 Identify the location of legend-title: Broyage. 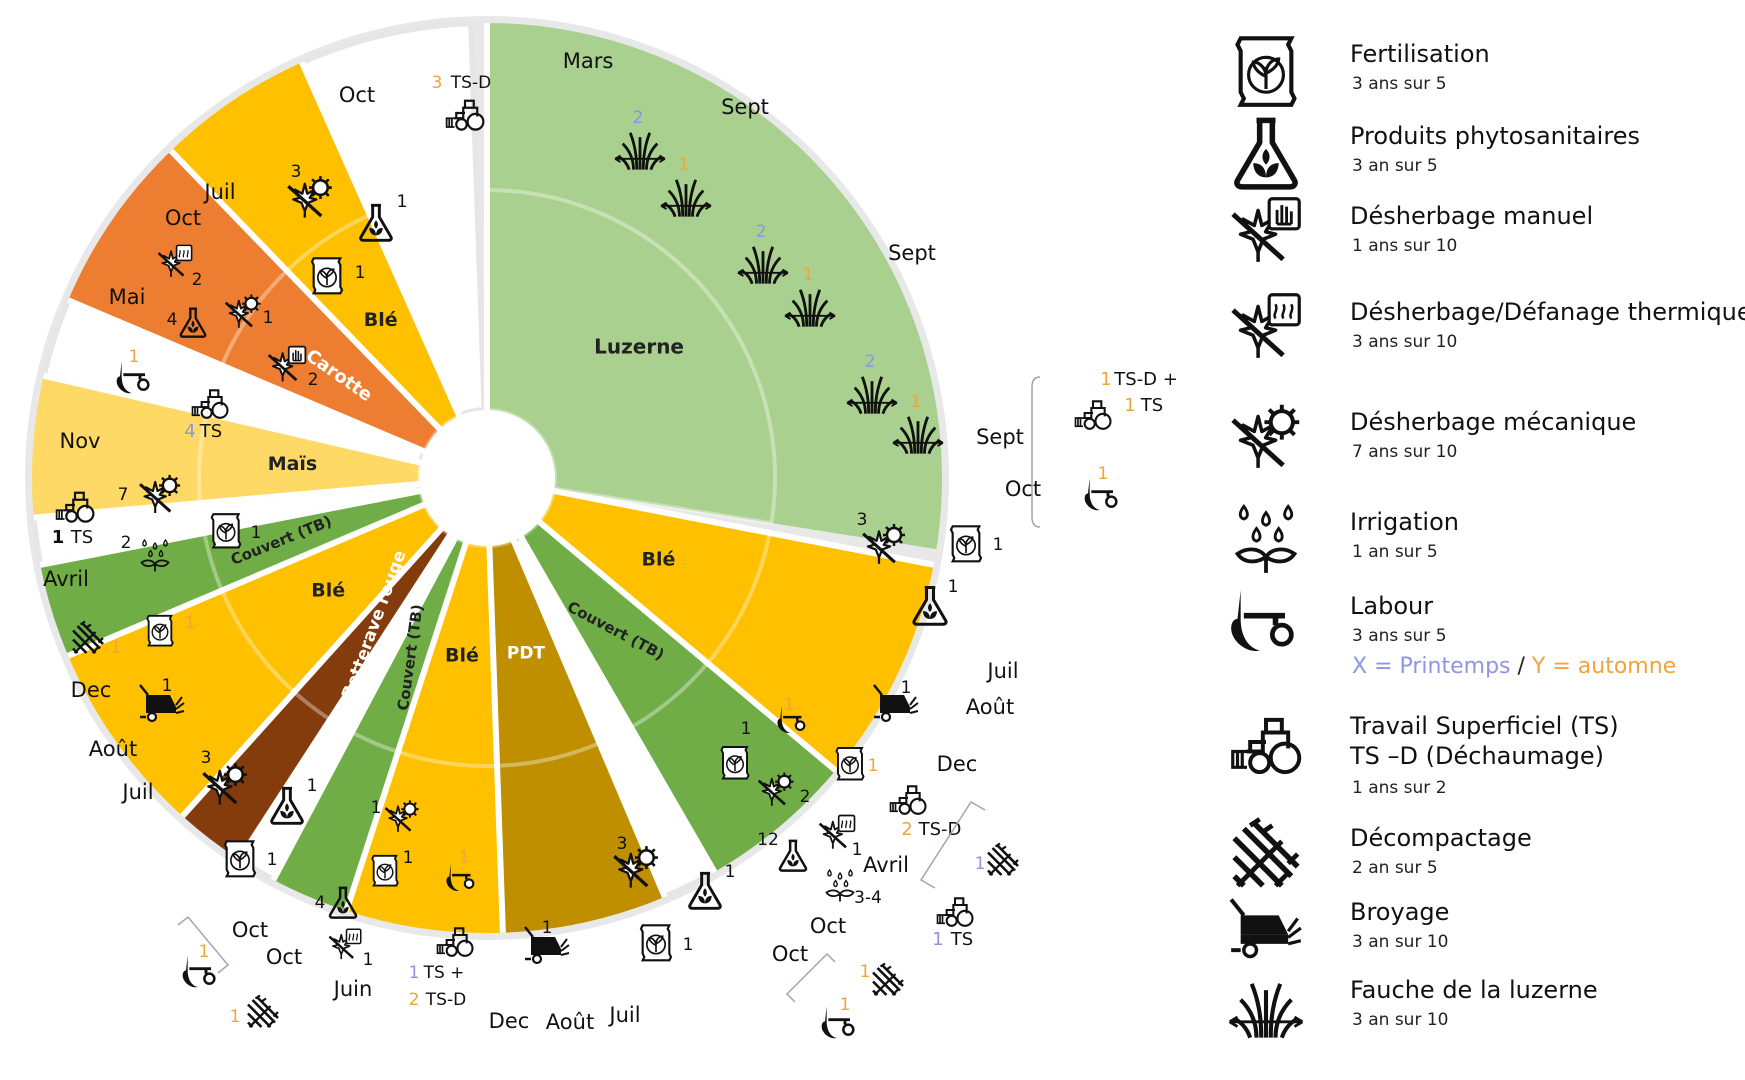
(1400, 912).